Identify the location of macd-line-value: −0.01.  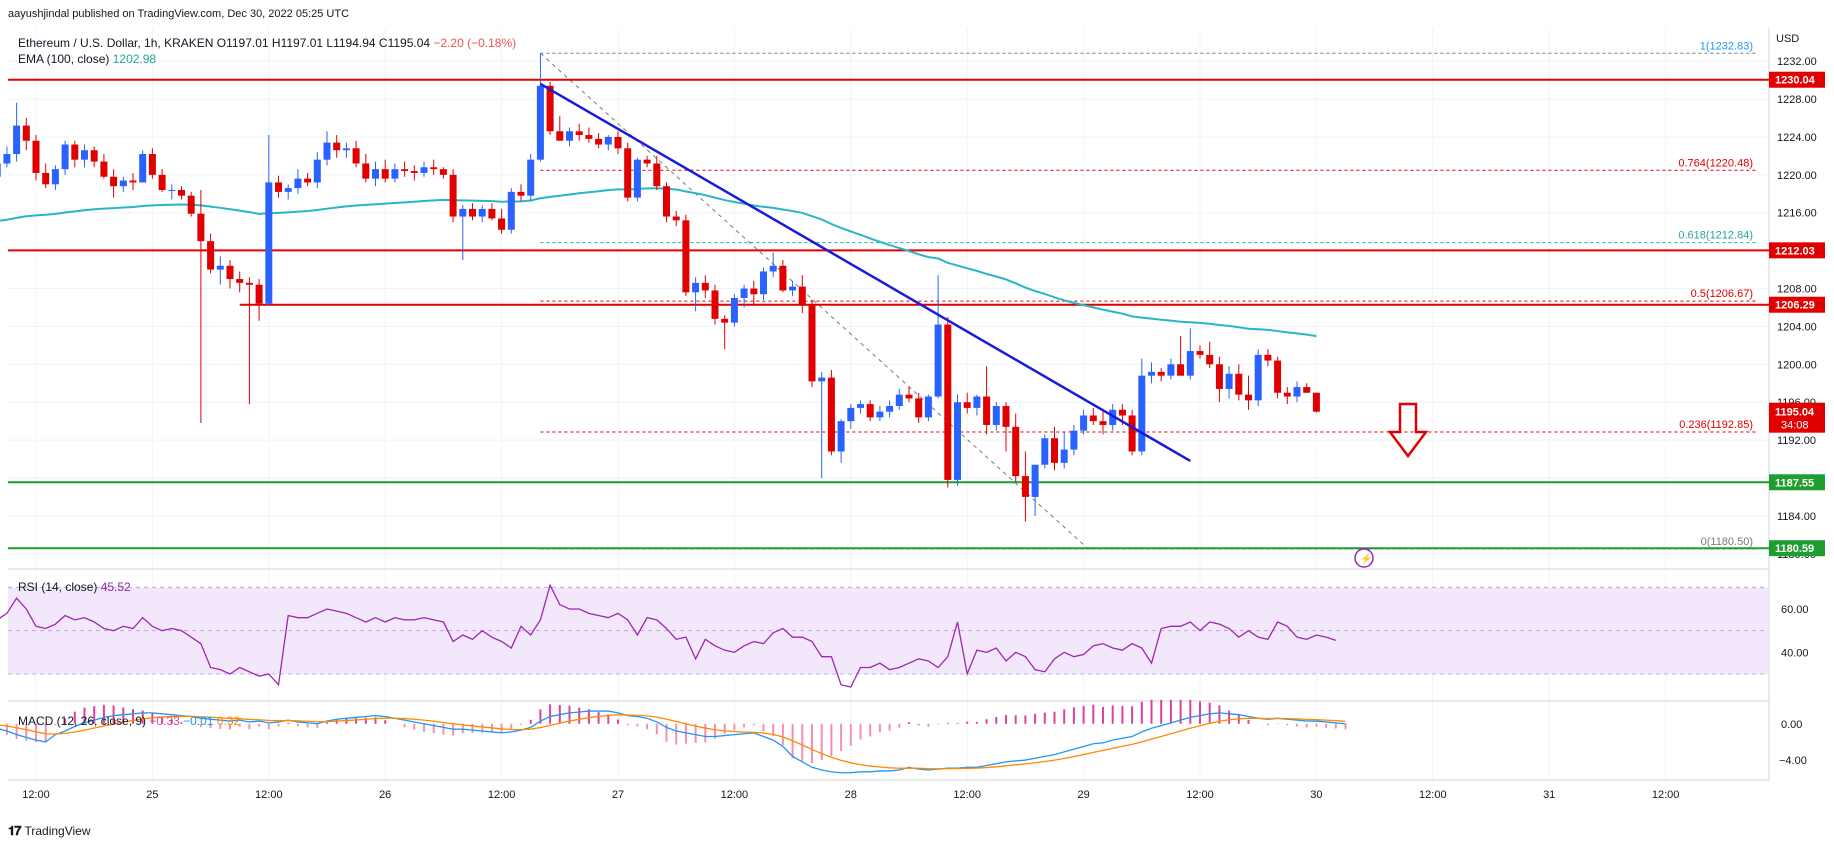
(198, 721).